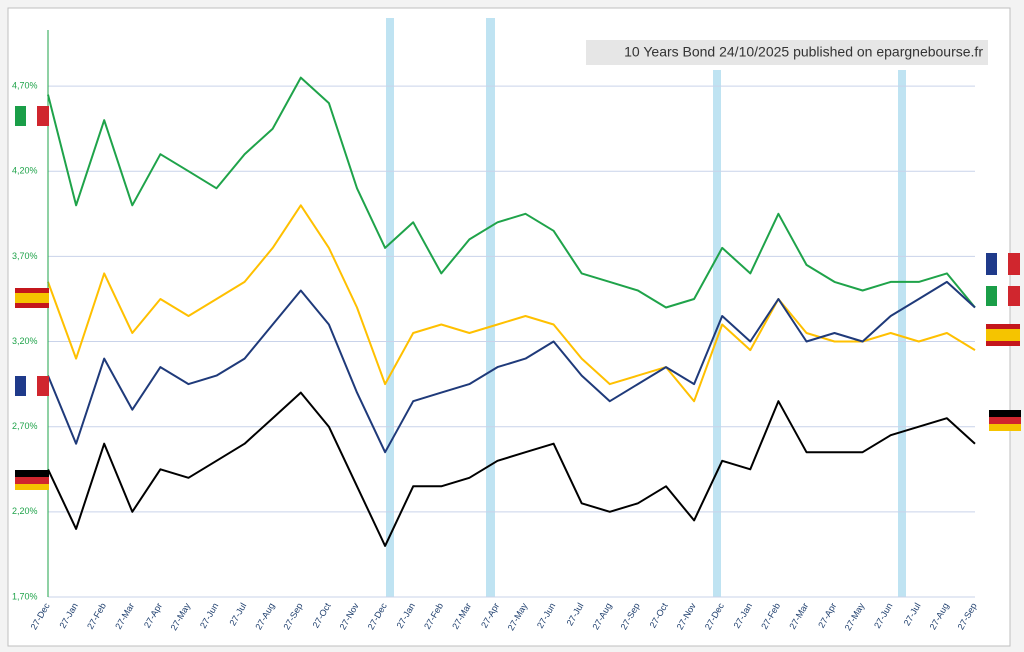  I want to click on y-tick-label: 1,70%, so click(25, 596).